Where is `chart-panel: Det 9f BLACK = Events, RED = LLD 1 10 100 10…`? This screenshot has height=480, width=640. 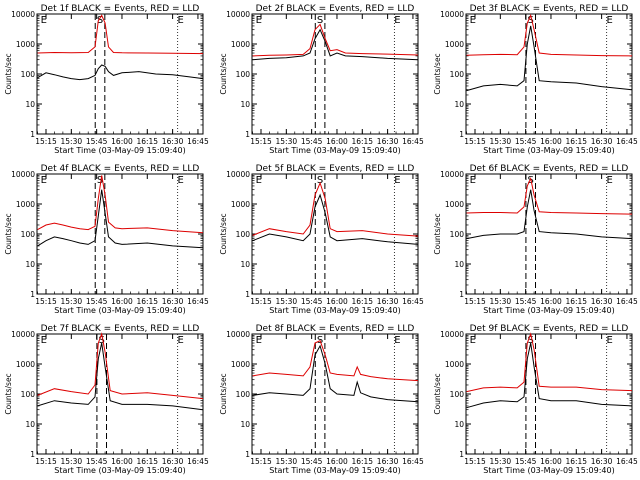
chart-panel: Det 9f BLACK = Events, RED = LLD 1 10 100 10… is located at coordinates (535, 399).